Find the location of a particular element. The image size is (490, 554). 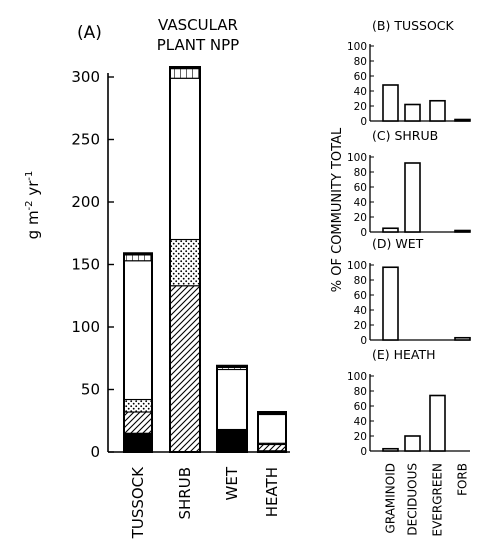

panel-a-bar-segment-hatched-heath is located at coordinates (272, 447).